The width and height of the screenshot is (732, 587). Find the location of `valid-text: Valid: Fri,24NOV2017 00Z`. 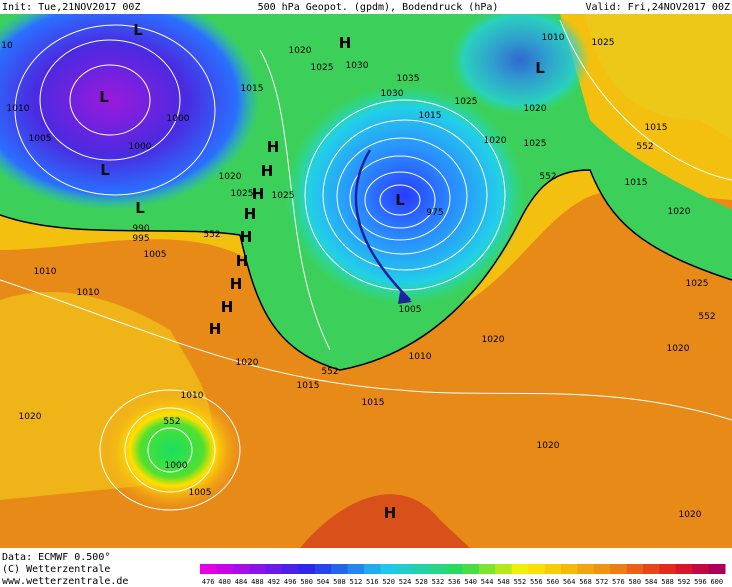

valid-text: Valid: Fri,24NOV2017 00Z is located at coordinates (658, 7).